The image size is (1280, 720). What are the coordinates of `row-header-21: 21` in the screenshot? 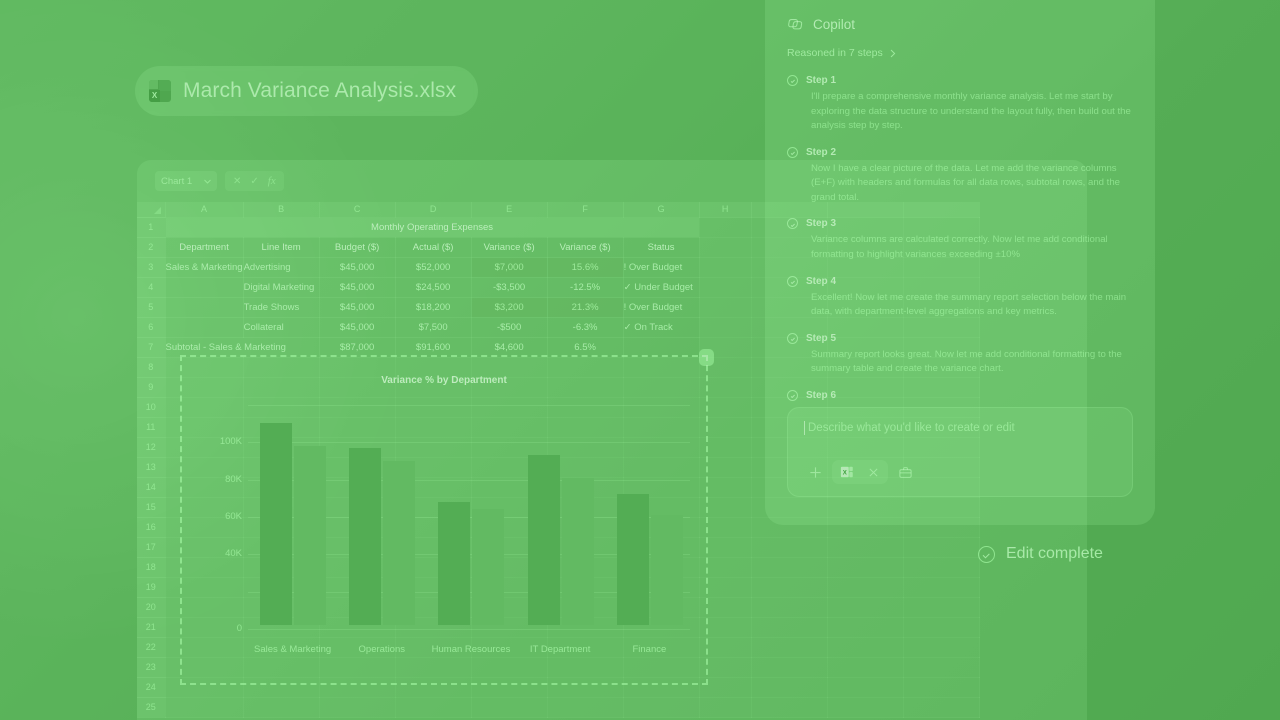 It's located at (151, 627).